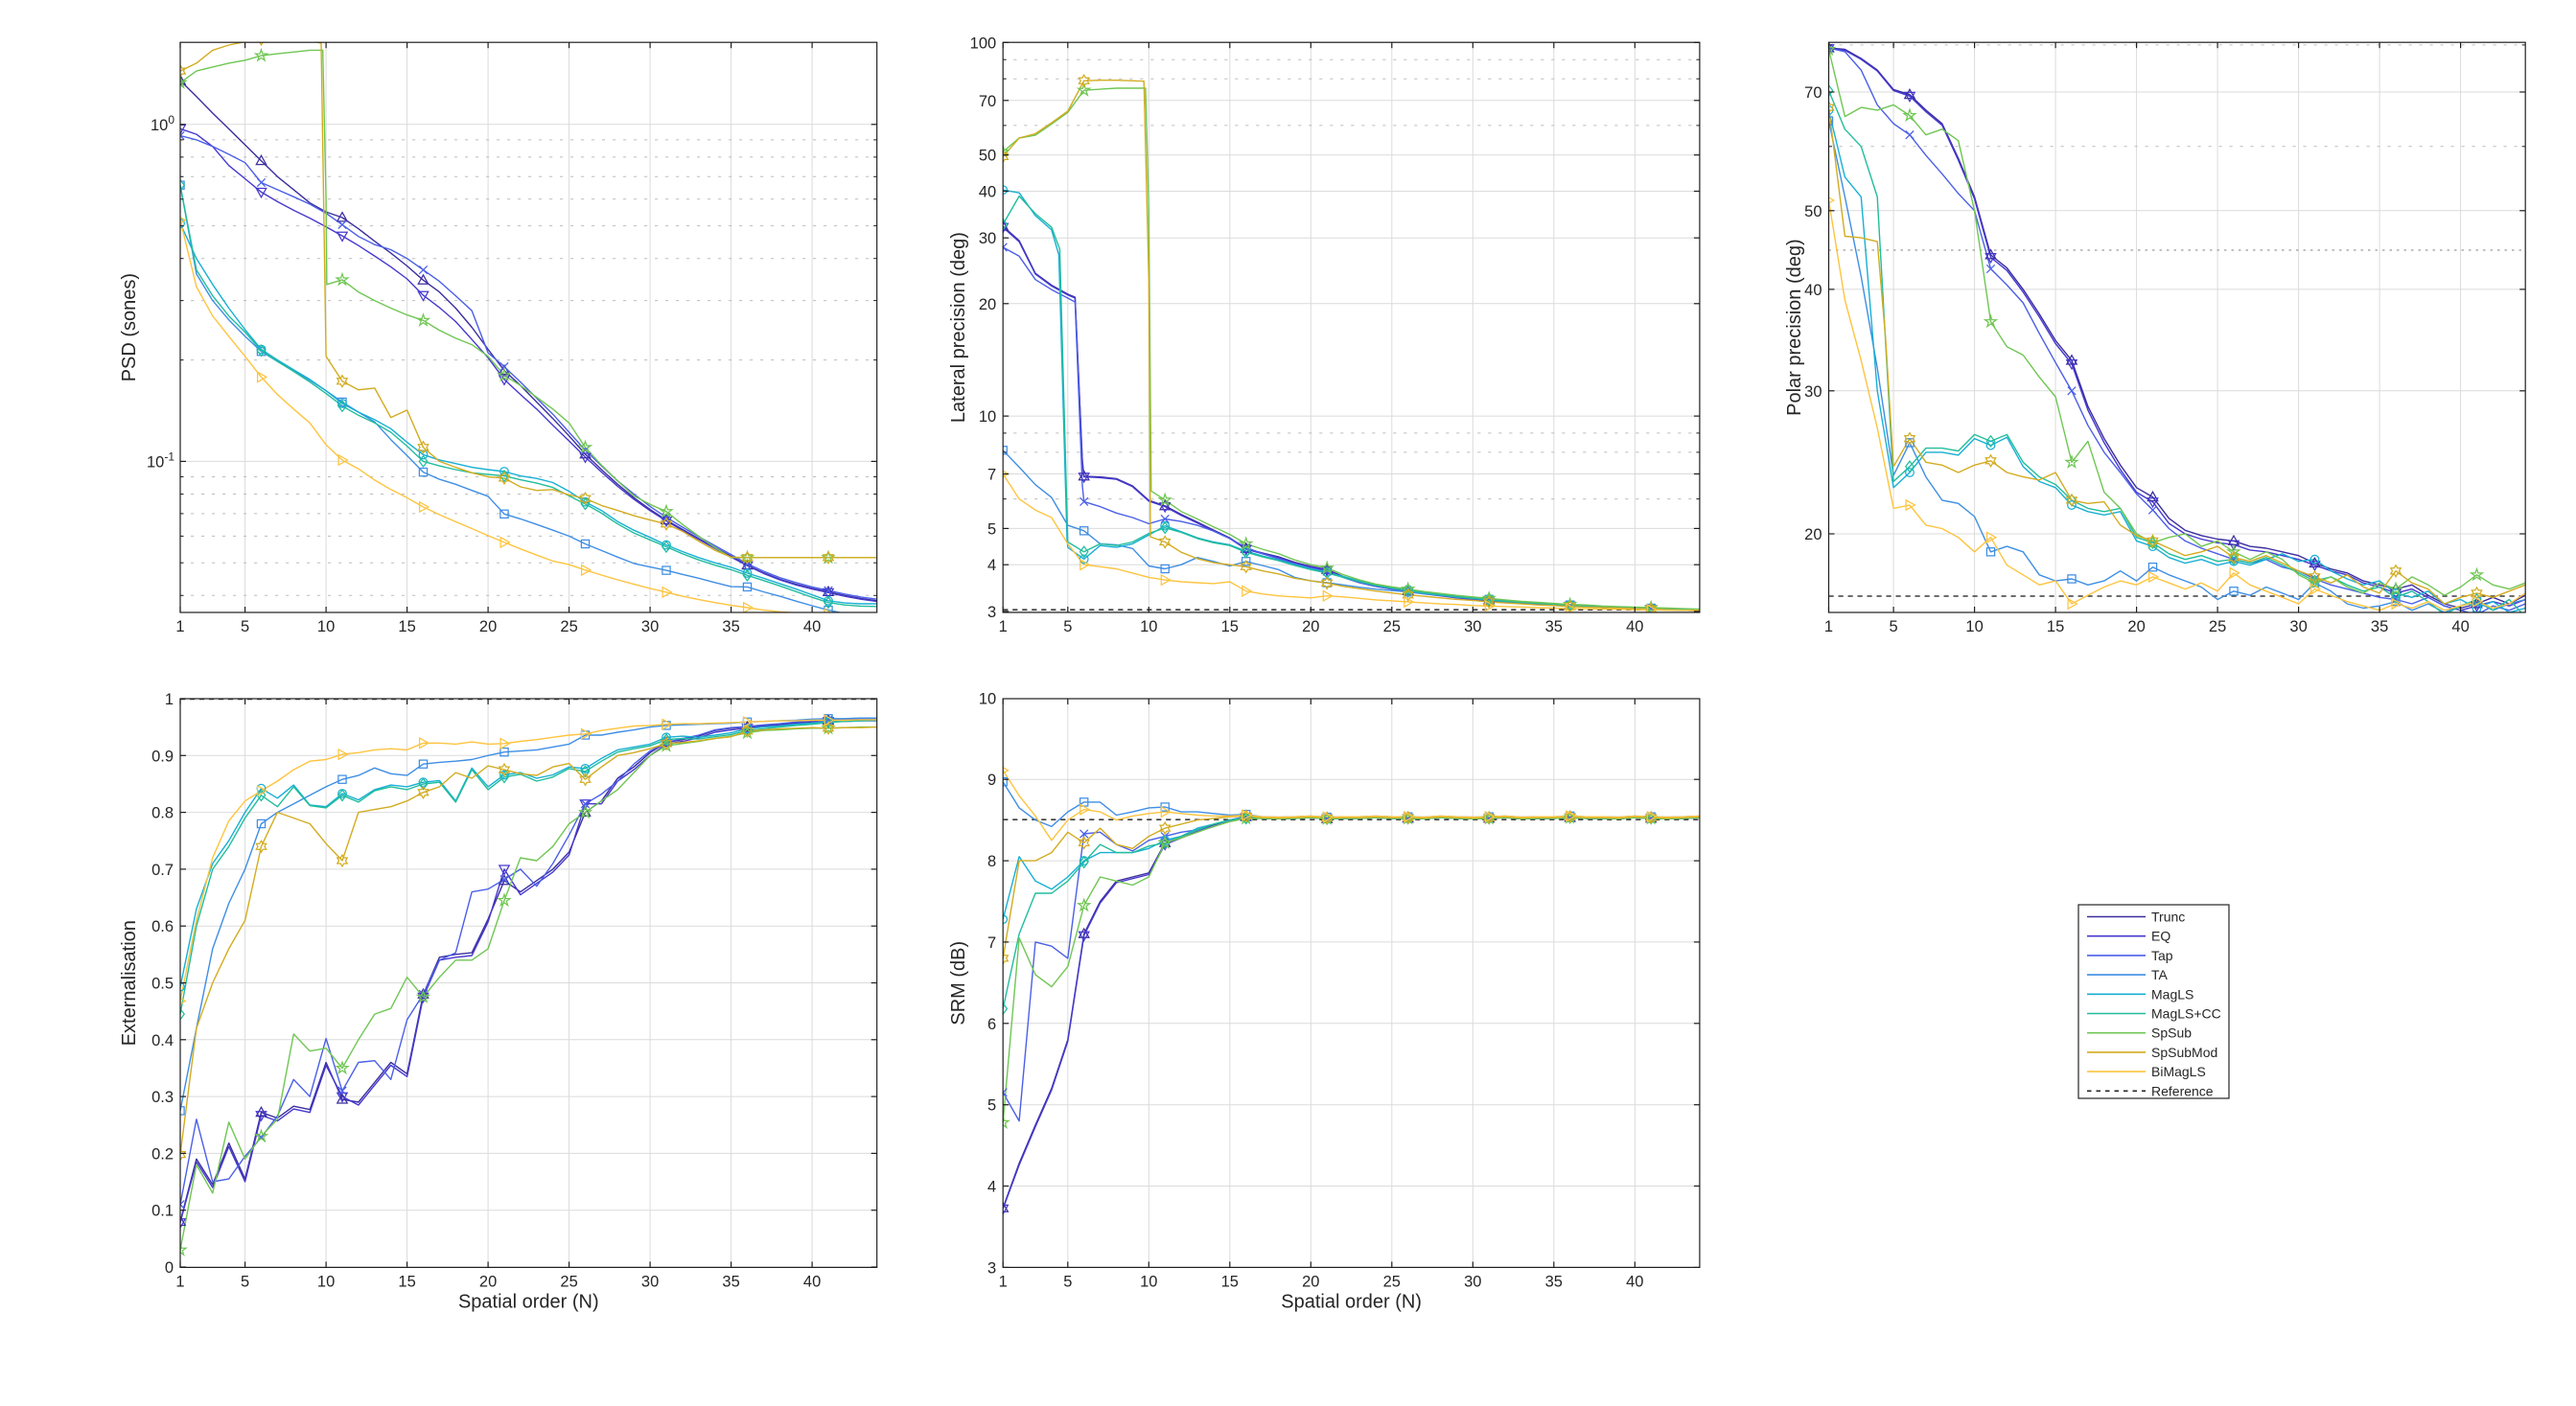  Describe the element at coordinates (162, 1040) in the screenshot. I see `svg-text: 0.4` at that location.